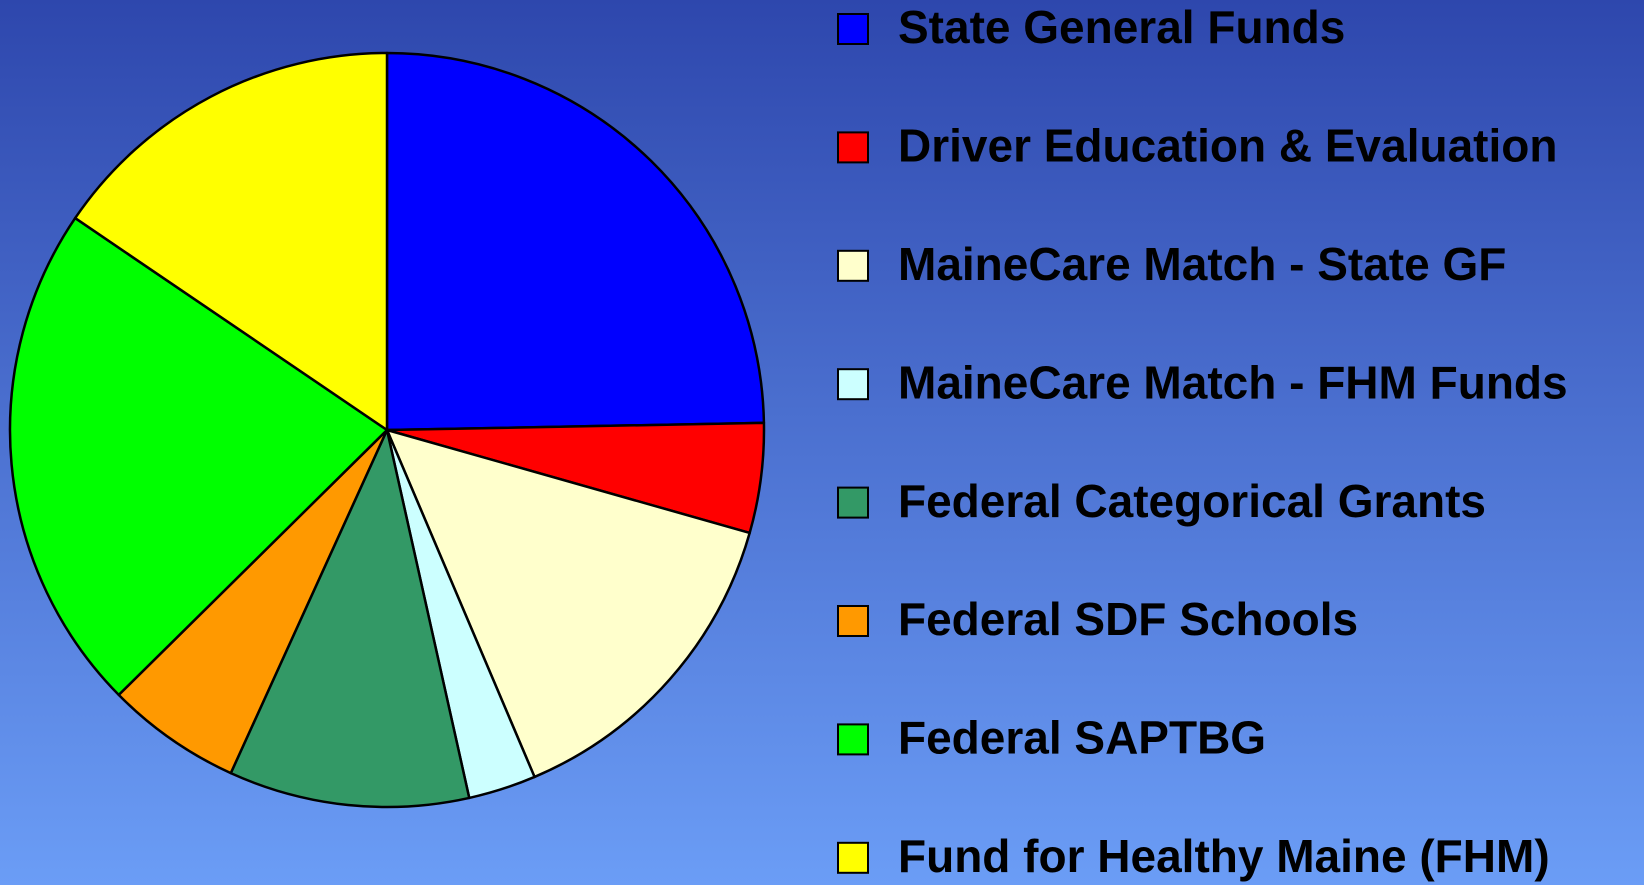  Describe the element at coordinates (1128, 619) in the screenshot. I see `legend-label: Federal SDF Schools` at that location.